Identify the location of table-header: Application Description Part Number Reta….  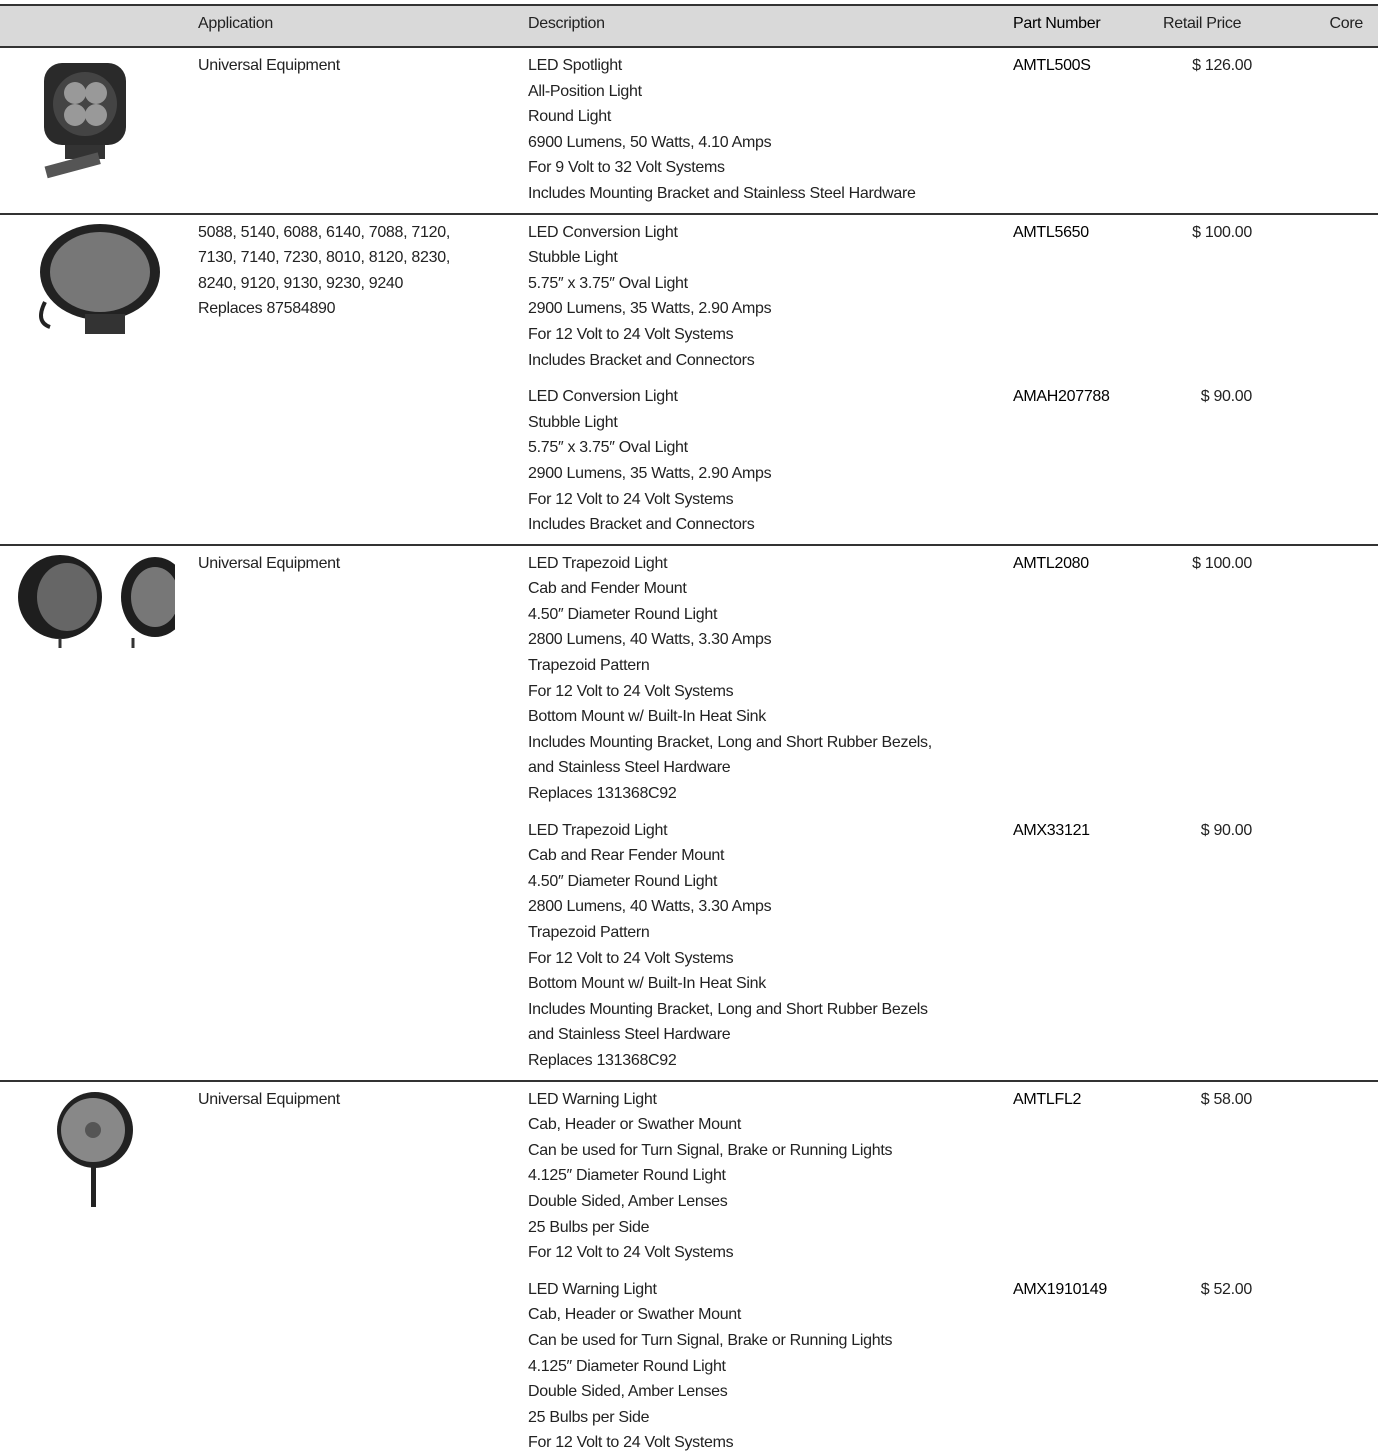
(689, 26).